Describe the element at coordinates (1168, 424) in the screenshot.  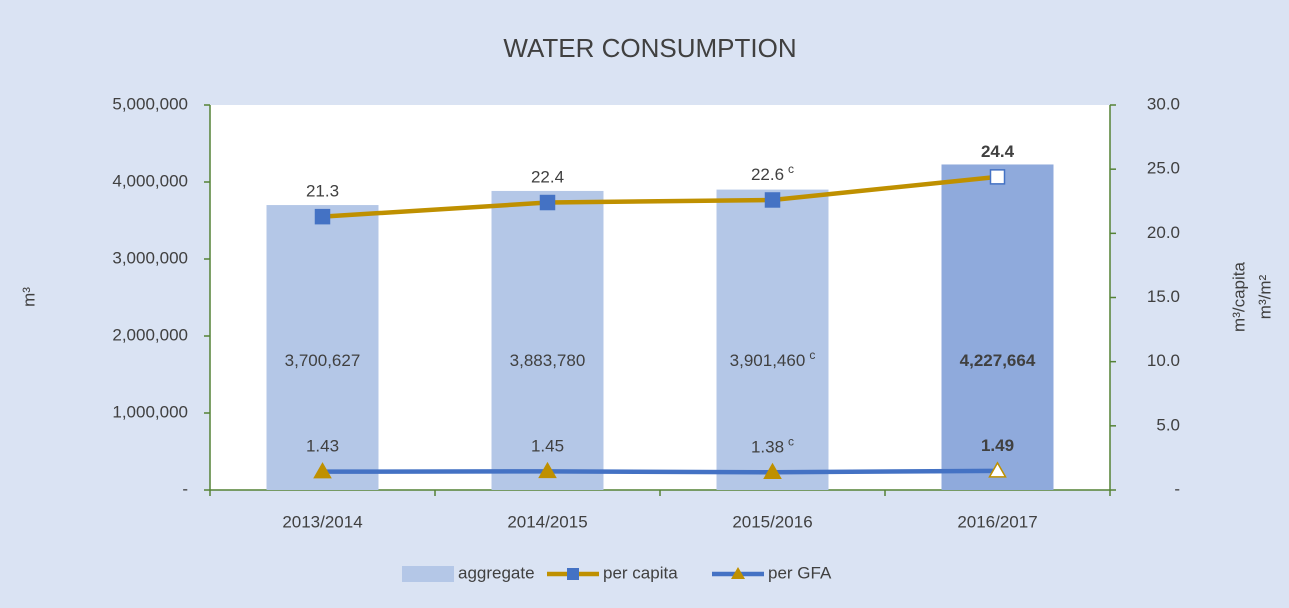
I see `y2-tick-label: 5.0` at that location.